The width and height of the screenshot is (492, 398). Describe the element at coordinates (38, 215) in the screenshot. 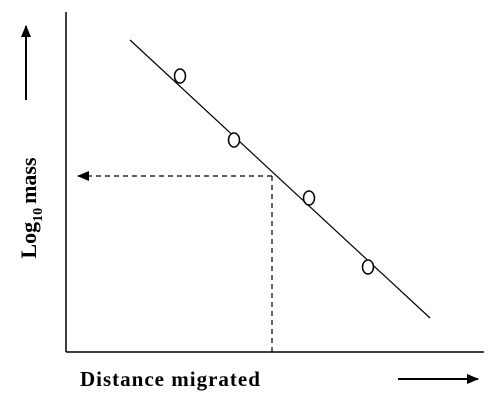

I see `y-label-subscript: 10` at that location.